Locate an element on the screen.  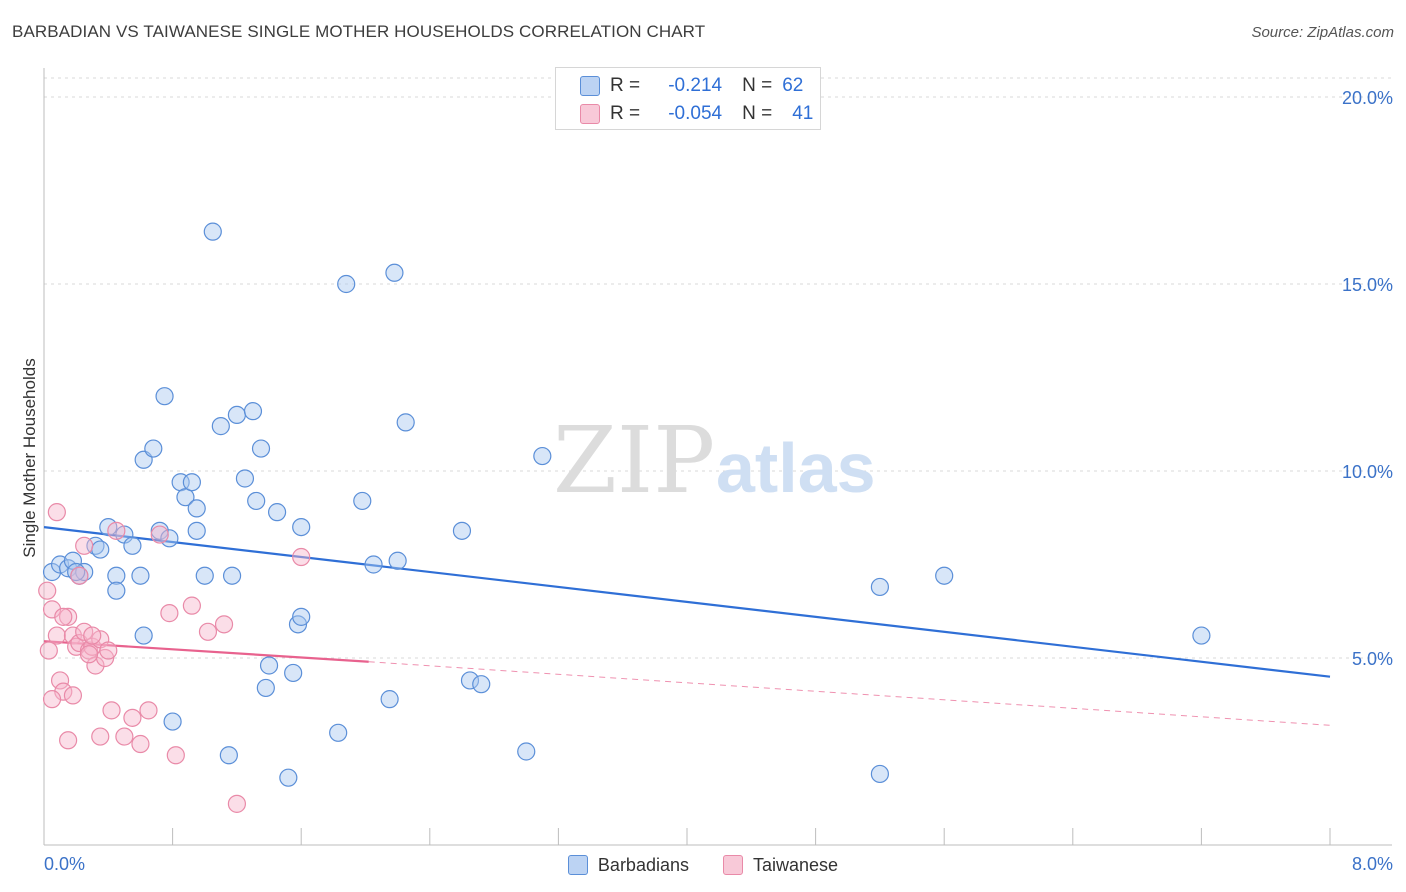
stats-row-taiwanese: R = -0.054 N = 41 is located at coordinates (696, 114).